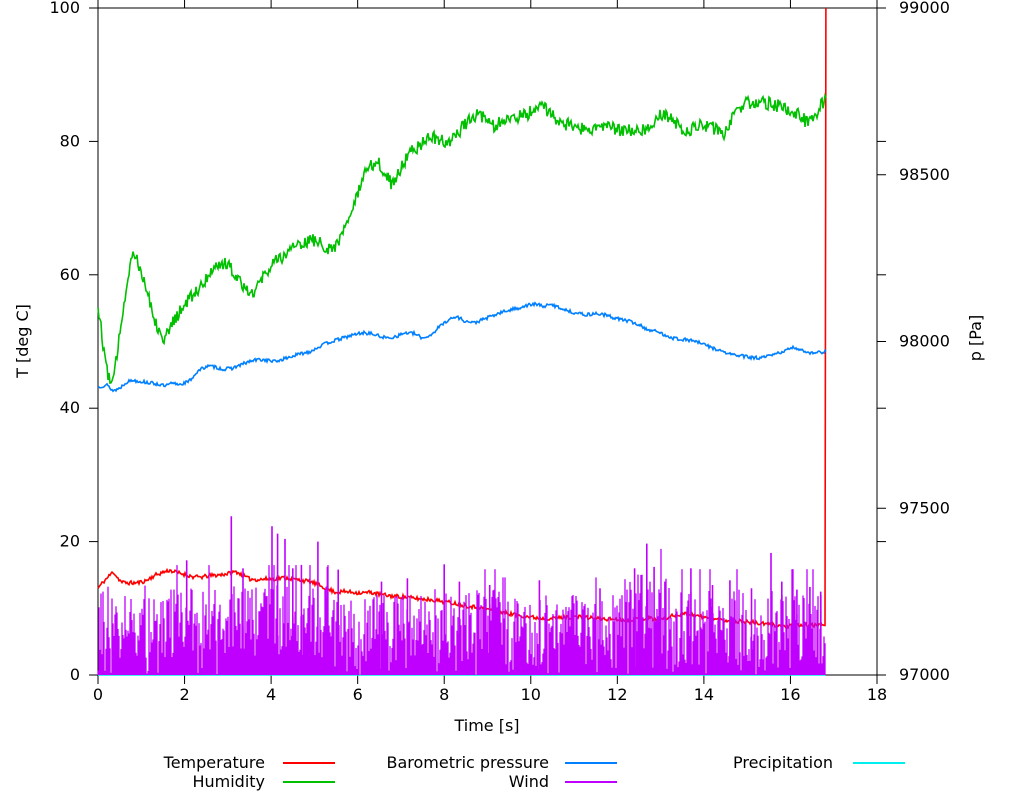 Image resolution: width=1024 pixels, height=800 pixels. What do you see at coordinates (924, 507) in the screenshot?
I see `y2-tick-label: 97500` at bounding box center [924, 507].